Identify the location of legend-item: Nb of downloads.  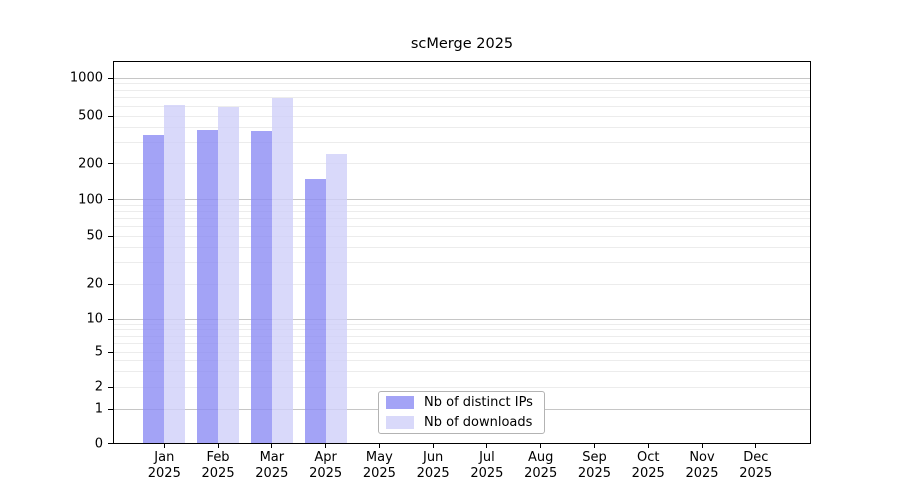
(465, 422).